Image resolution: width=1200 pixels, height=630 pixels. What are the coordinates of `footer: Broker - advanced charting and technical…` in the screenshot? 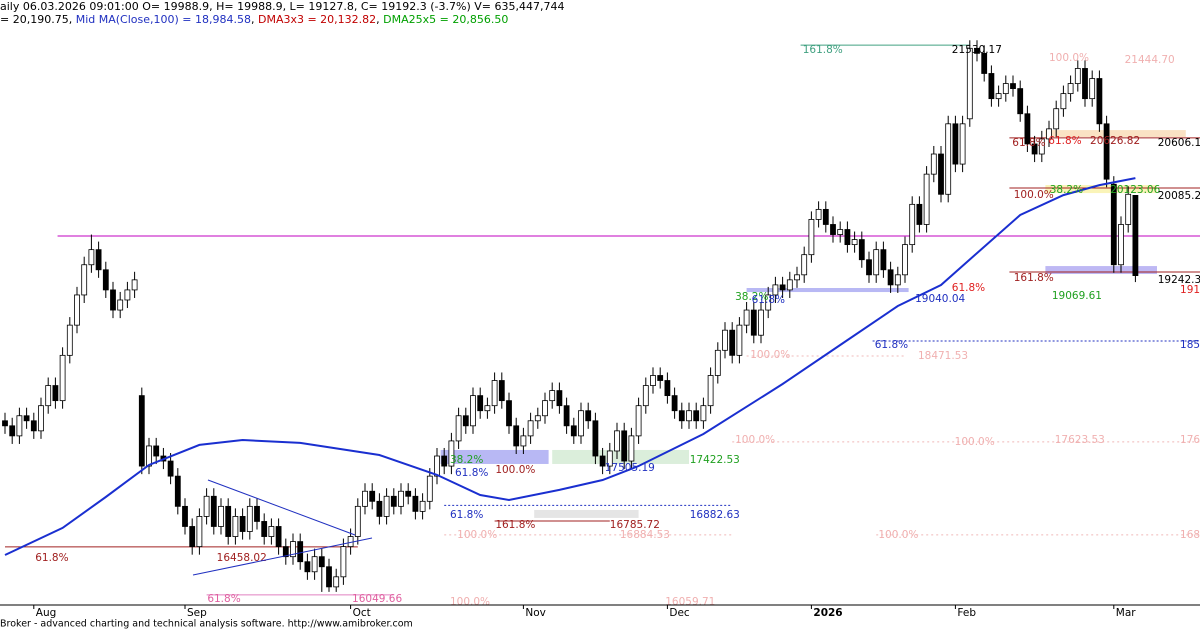 It's located at (206, 624).